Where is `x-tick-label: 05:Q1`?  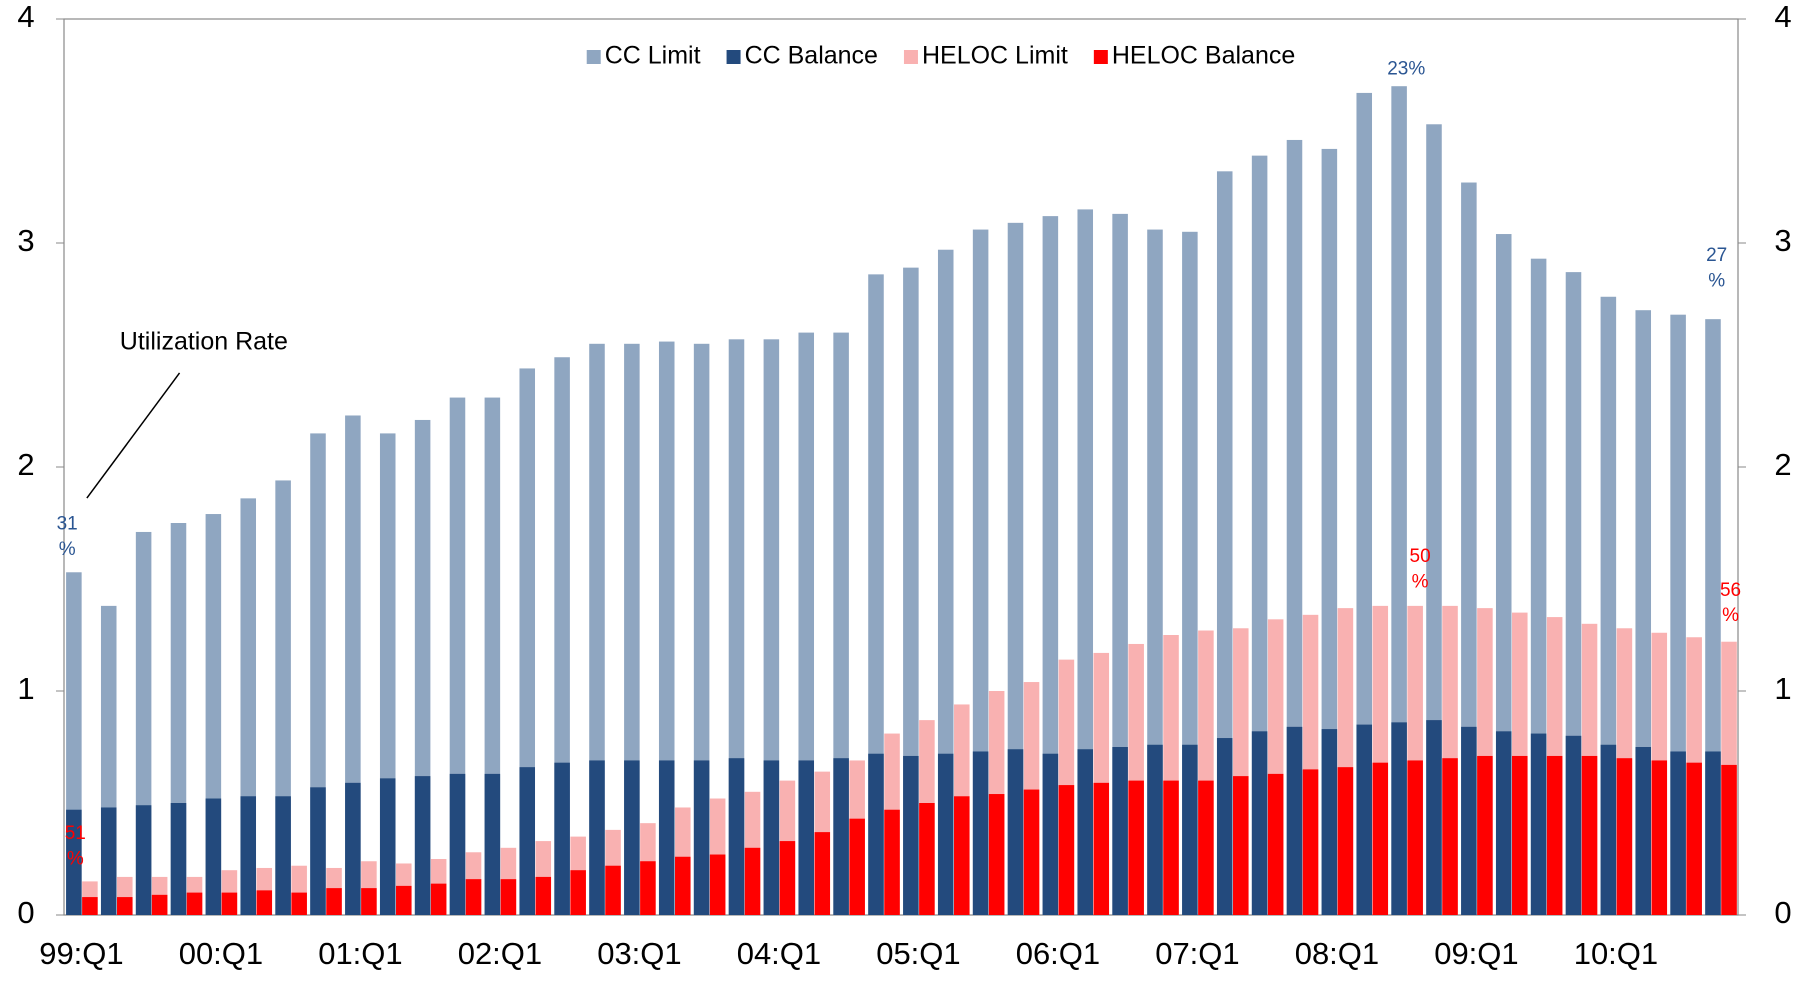 x-tick-label: 05:Q1 is located at coordinates (918, 953).